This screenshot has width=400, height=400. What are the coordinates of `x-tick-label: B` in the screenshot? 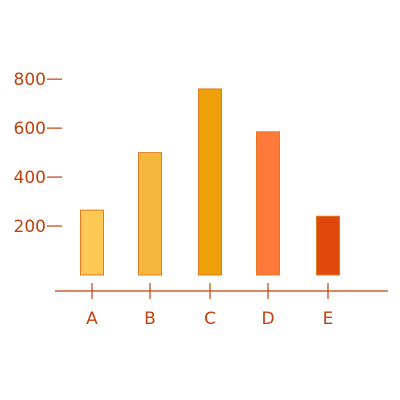 It's located at (150, 319).